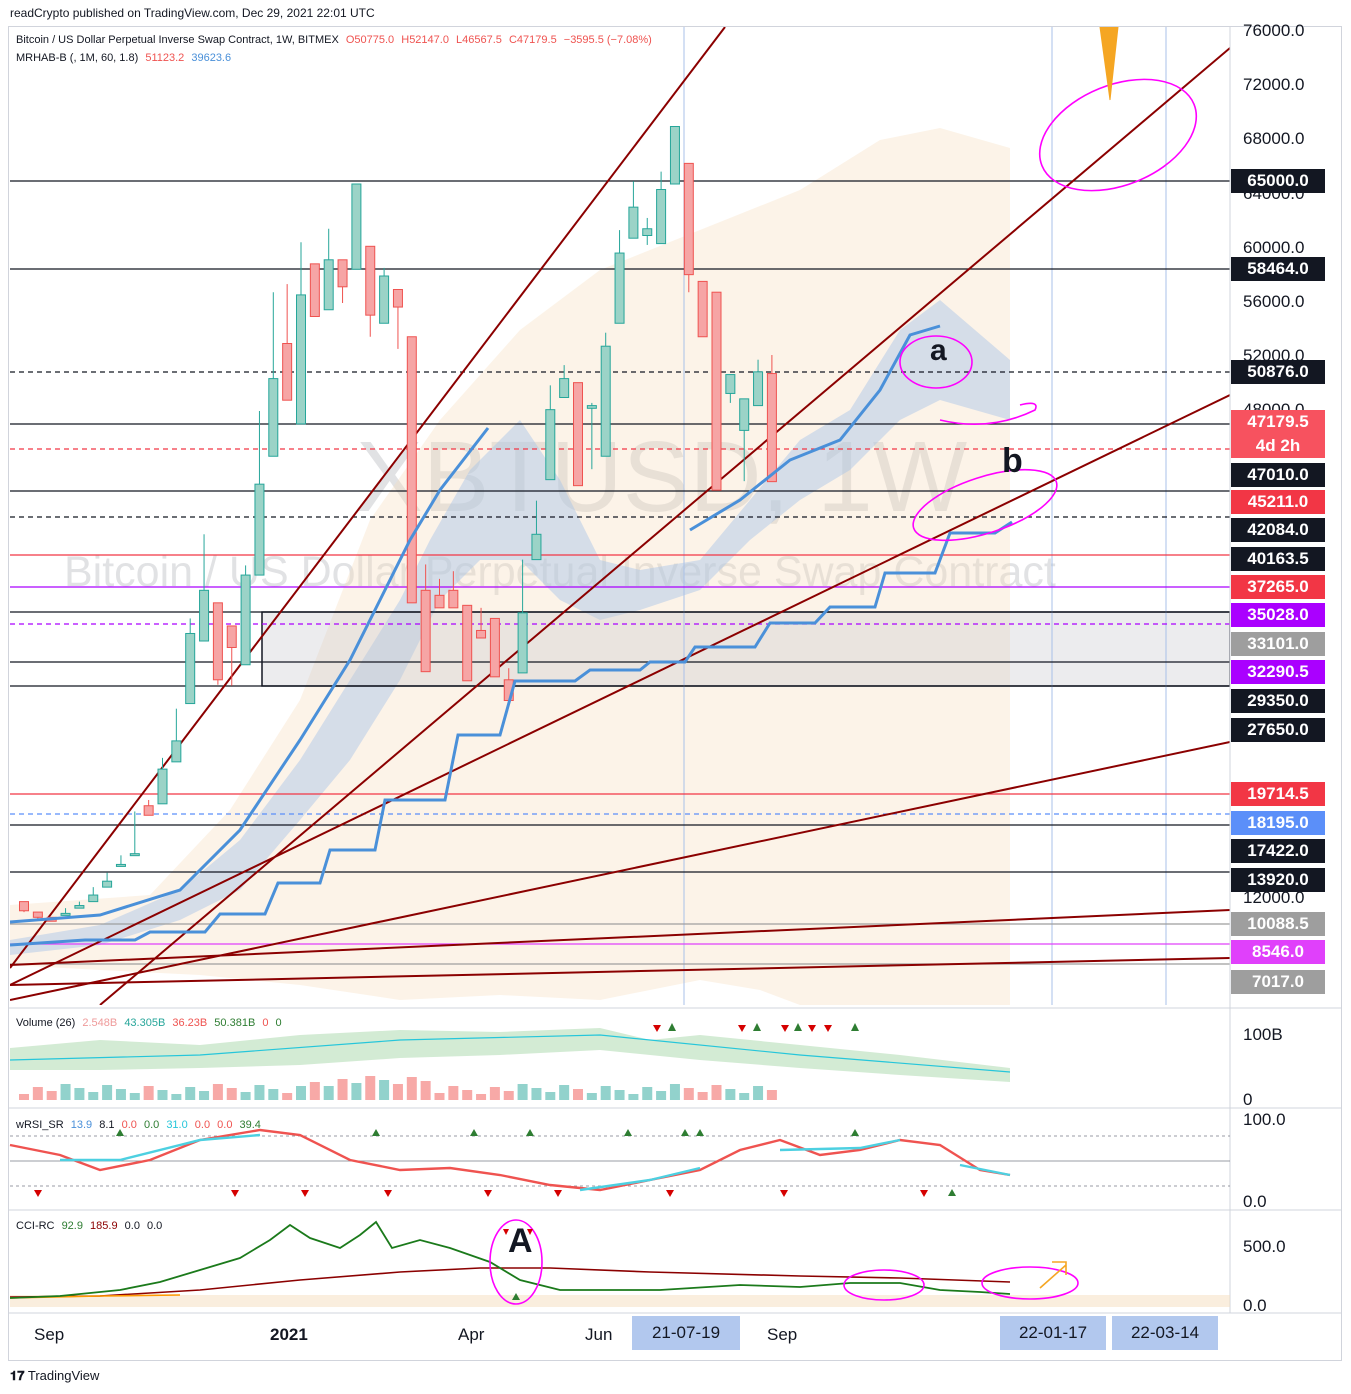 The height and width of the screenshot is (1394, 1351). Describe the element at coordinates (1165, 1333) in the screenshot. I see `x-box-22-03-14: 22-03-14` at that location.